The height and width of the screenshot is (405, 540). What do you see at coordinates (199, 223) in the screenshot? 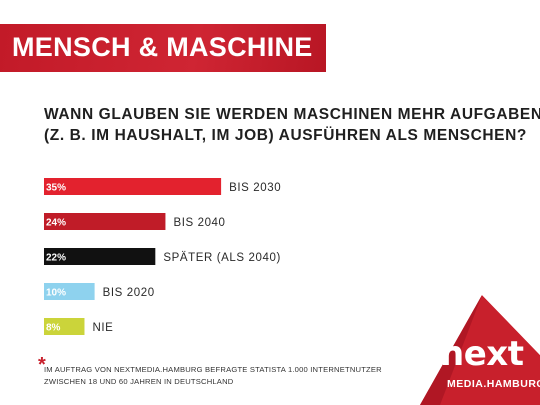
I see `bar-category-label-2: BIS 2040` at bounding box center [199, 223].